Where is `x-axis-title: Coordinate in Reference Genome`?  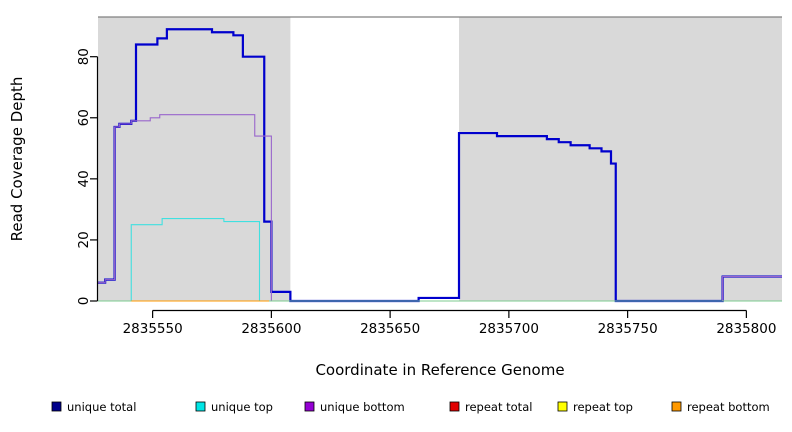
x-axis-title: Coordinate in Reference Genome is located at coordinates (439, 370).